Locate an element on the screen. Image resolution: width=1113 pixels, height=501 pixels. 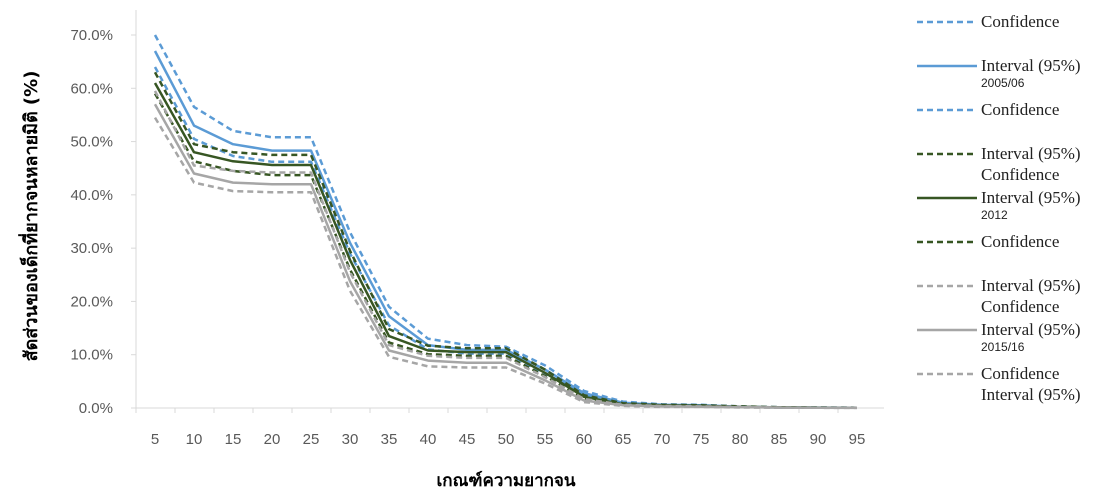
x-tick-label: 20 is located at coordinates (272, 439).